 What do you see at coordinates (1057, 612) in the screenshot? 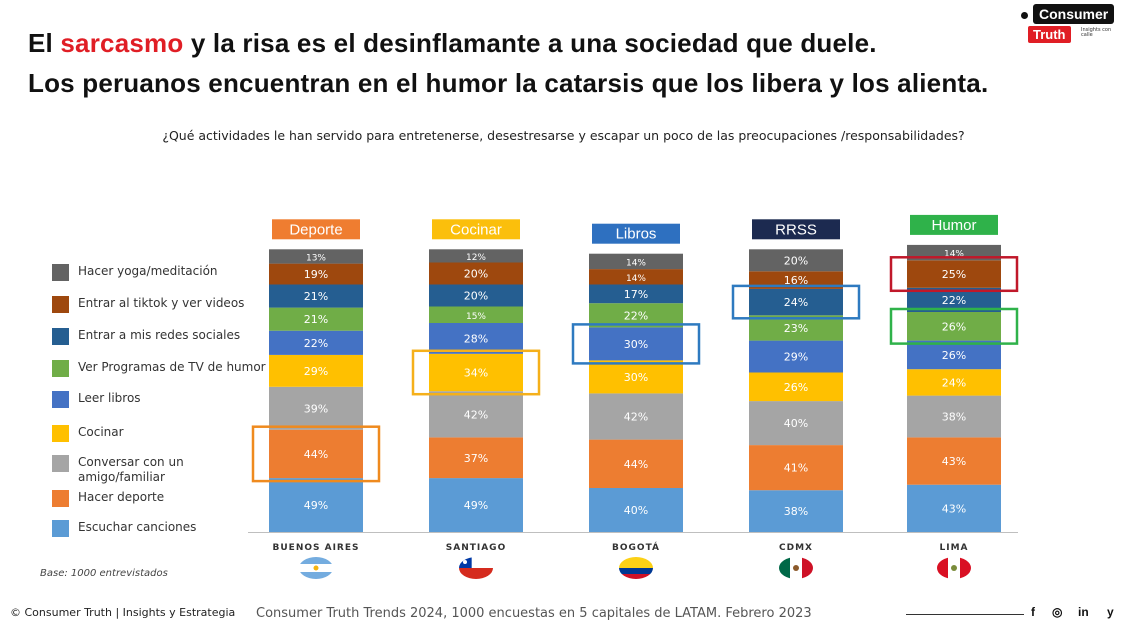
I see `instagram-icon: ◎` at bounding box center [1057, 612].